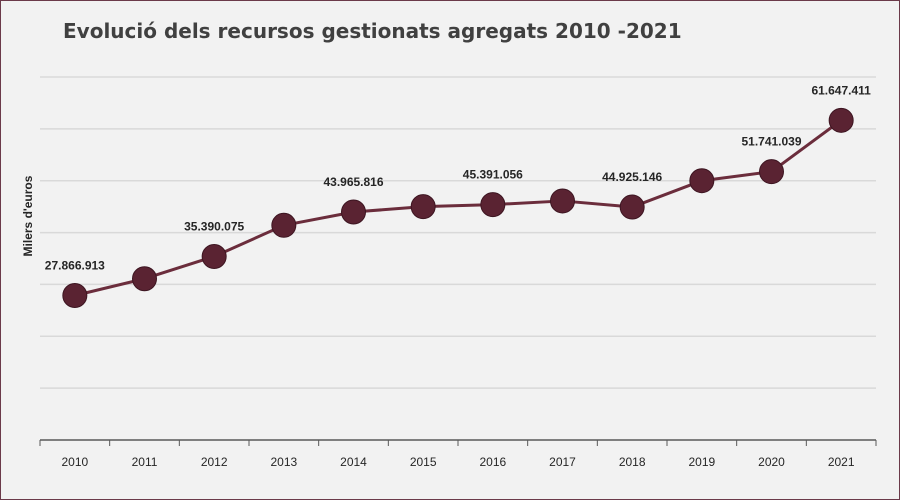 The width and height of the screenshot is (900, 500). What do you see at coordinates (771, 462) in the screenshot?
I see `x-tick-label: 2020` at bounding box center [771, 462].